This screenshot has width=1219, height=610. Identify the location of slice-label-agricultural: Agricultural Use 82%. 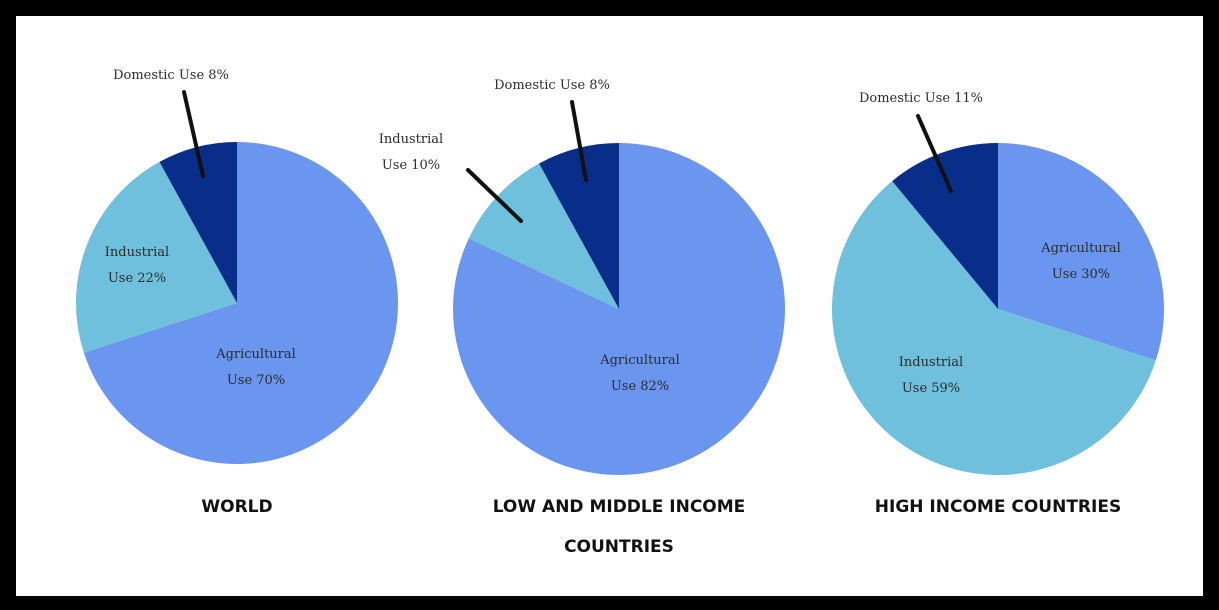
(639, 373).